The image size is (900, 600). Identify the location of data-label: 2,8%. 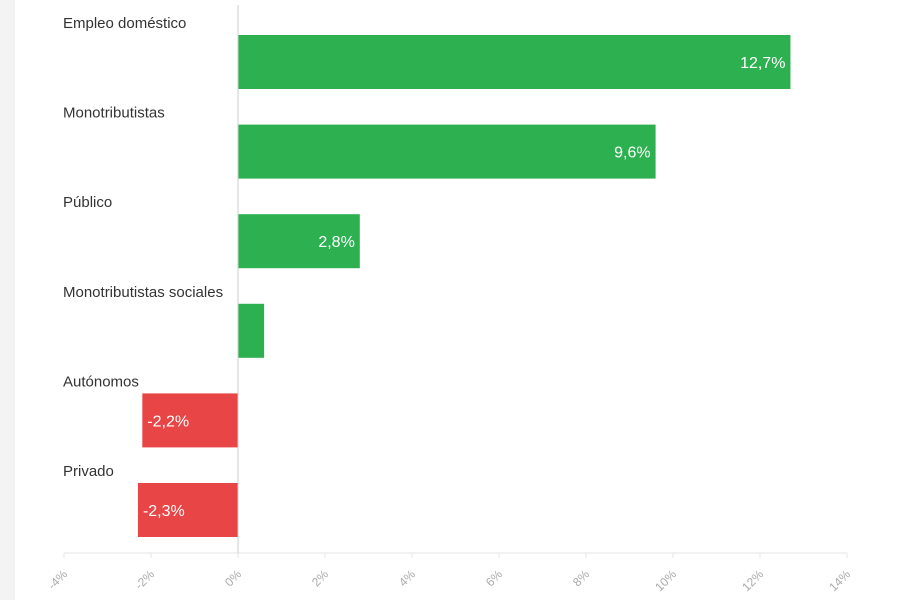
(336, 242).